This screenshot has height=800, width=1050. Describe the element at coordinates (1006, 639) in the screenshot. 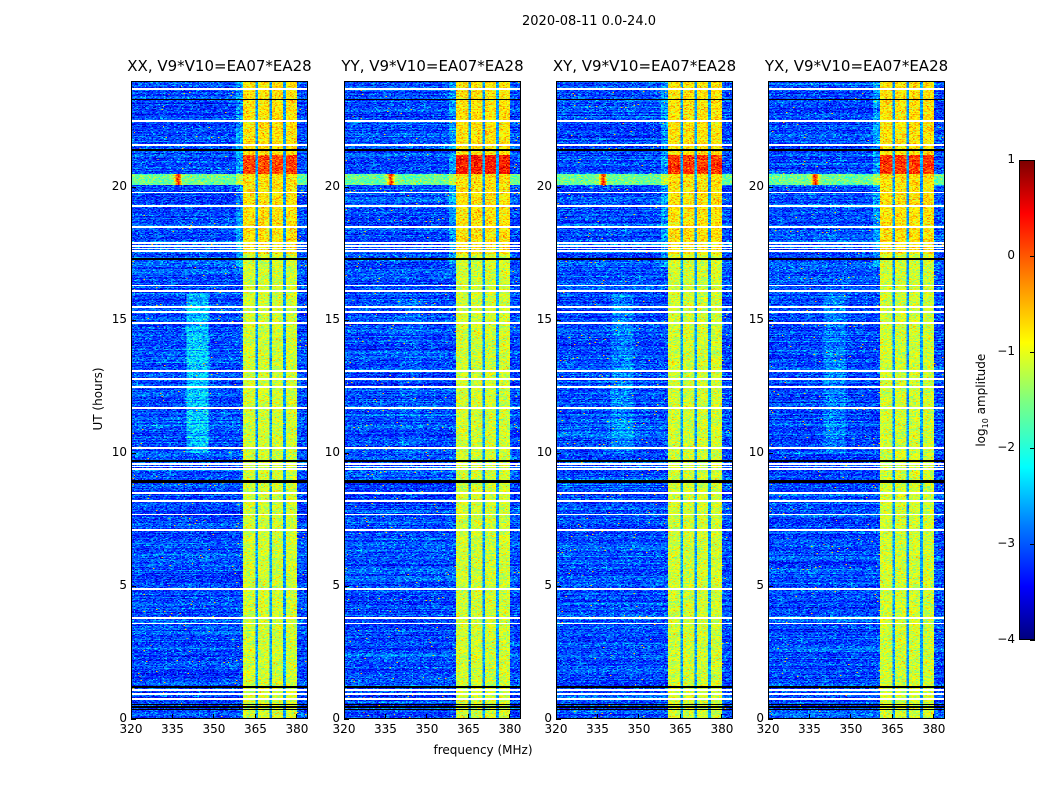

I see `colorbar-tick-label: −4` at that location.